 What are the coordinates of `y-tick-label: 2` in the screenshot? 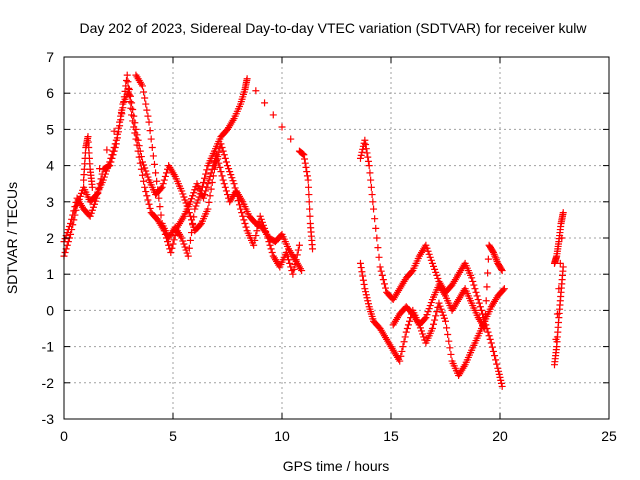 It's located at (50, 238).